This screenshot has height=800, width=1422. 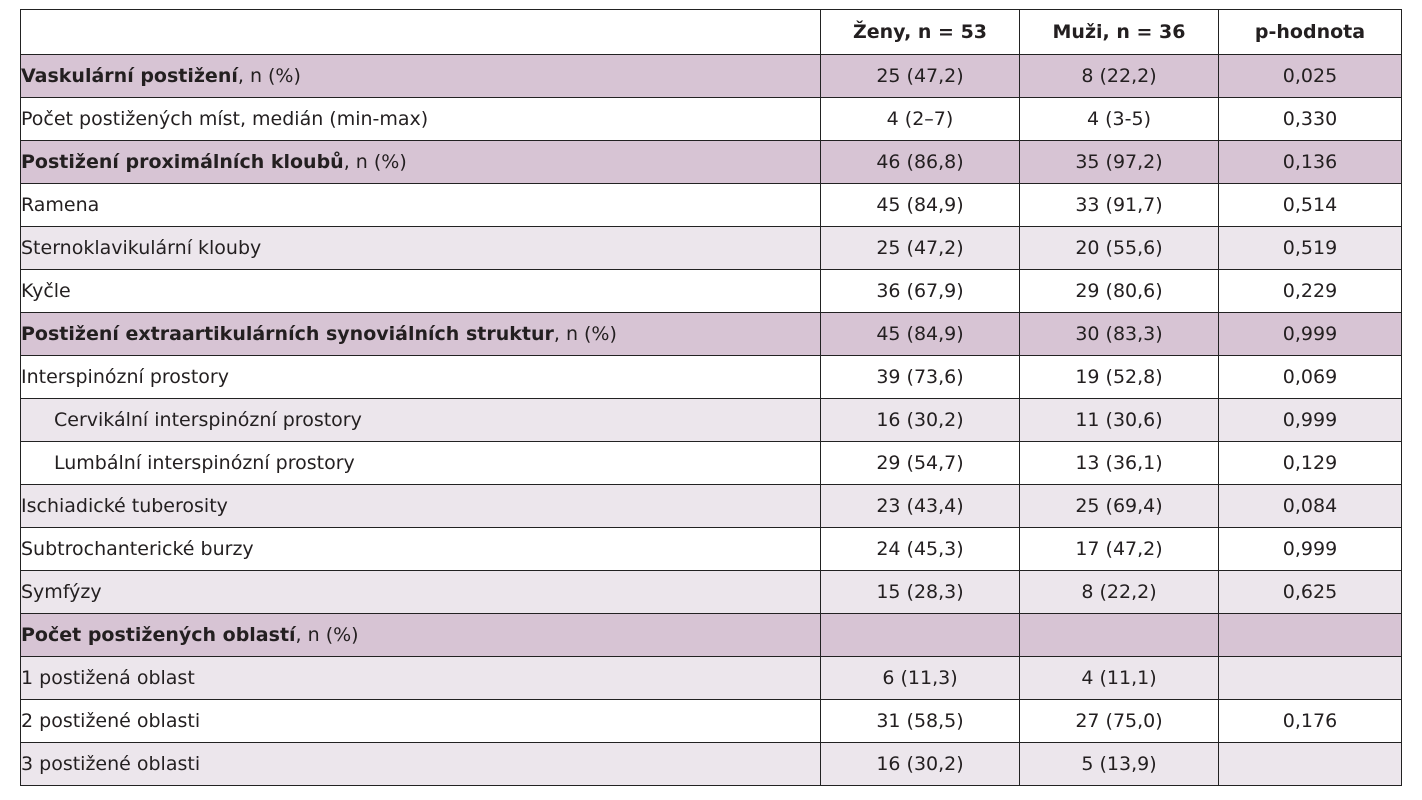 What do you see at coordinates (1119, 463) in the screenshot?
I see `men-value: 13 (36,1)` at bounding box center [1119, 463].